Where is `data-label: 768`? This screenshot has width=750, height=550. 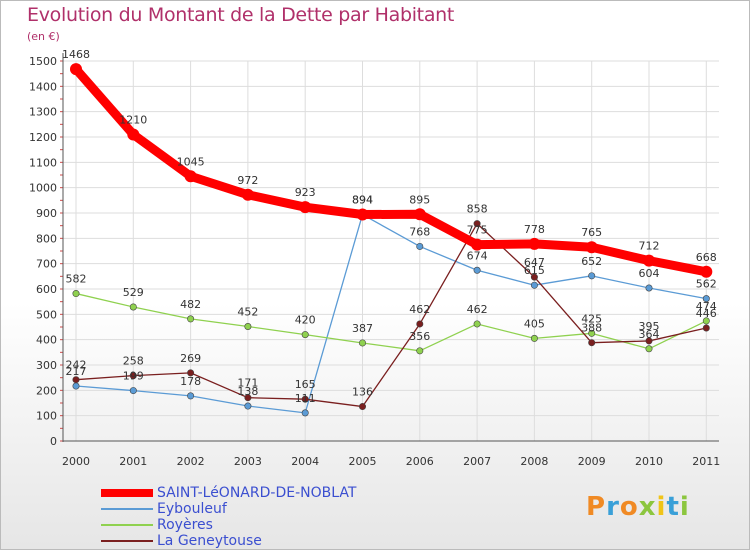
data-label: 768 is located at coordinates (419, 231).